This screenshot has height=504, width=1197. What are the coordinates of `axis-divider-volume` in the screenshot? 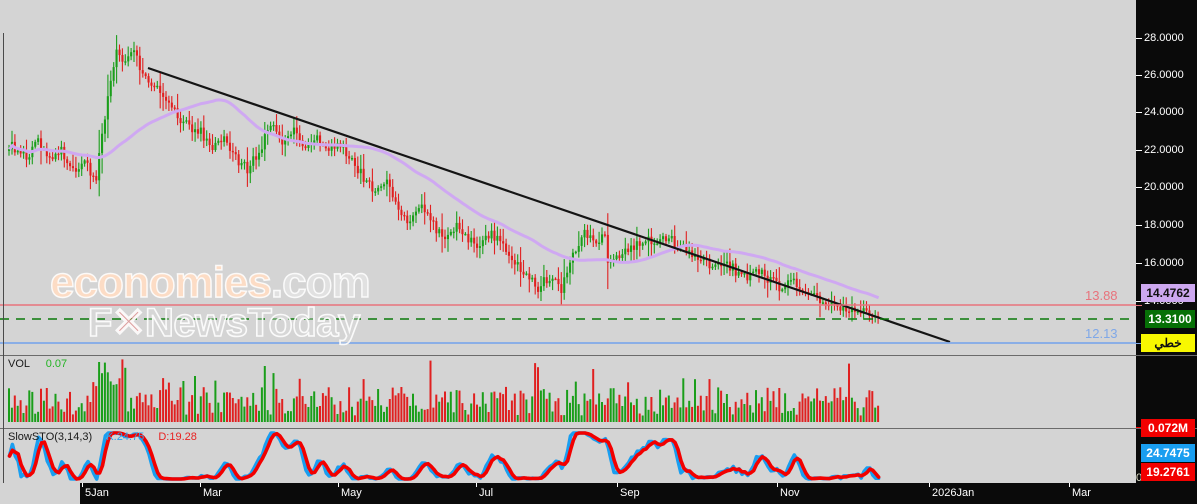 It's located at (1166, 355).